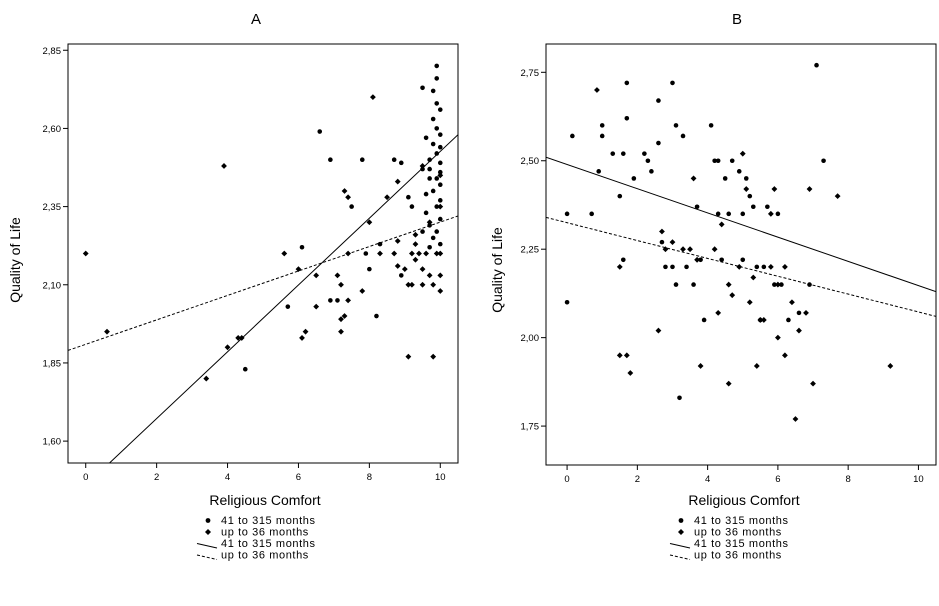  What do you see at coordinates (156, 477) in the screenshot?
I see `x-tick-label: 2` at bounding box center [156, 477].